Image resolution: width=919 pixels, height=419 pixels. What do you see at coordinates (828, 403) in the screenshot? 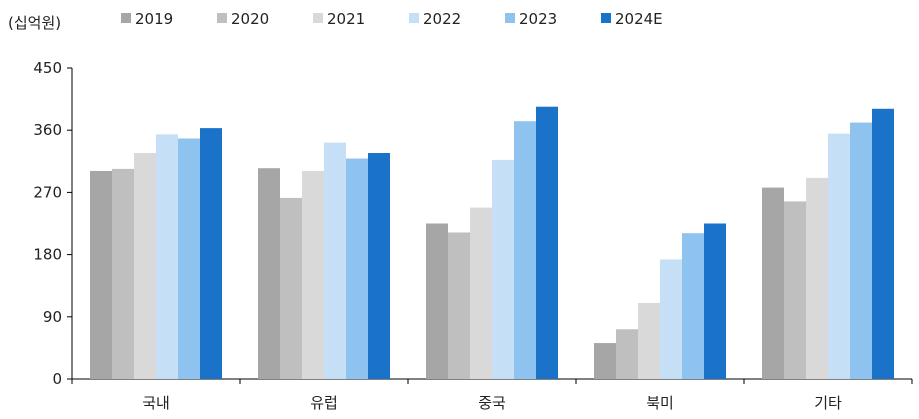
I see `x-tick-label: 기타` at bounding box center [828, 403].